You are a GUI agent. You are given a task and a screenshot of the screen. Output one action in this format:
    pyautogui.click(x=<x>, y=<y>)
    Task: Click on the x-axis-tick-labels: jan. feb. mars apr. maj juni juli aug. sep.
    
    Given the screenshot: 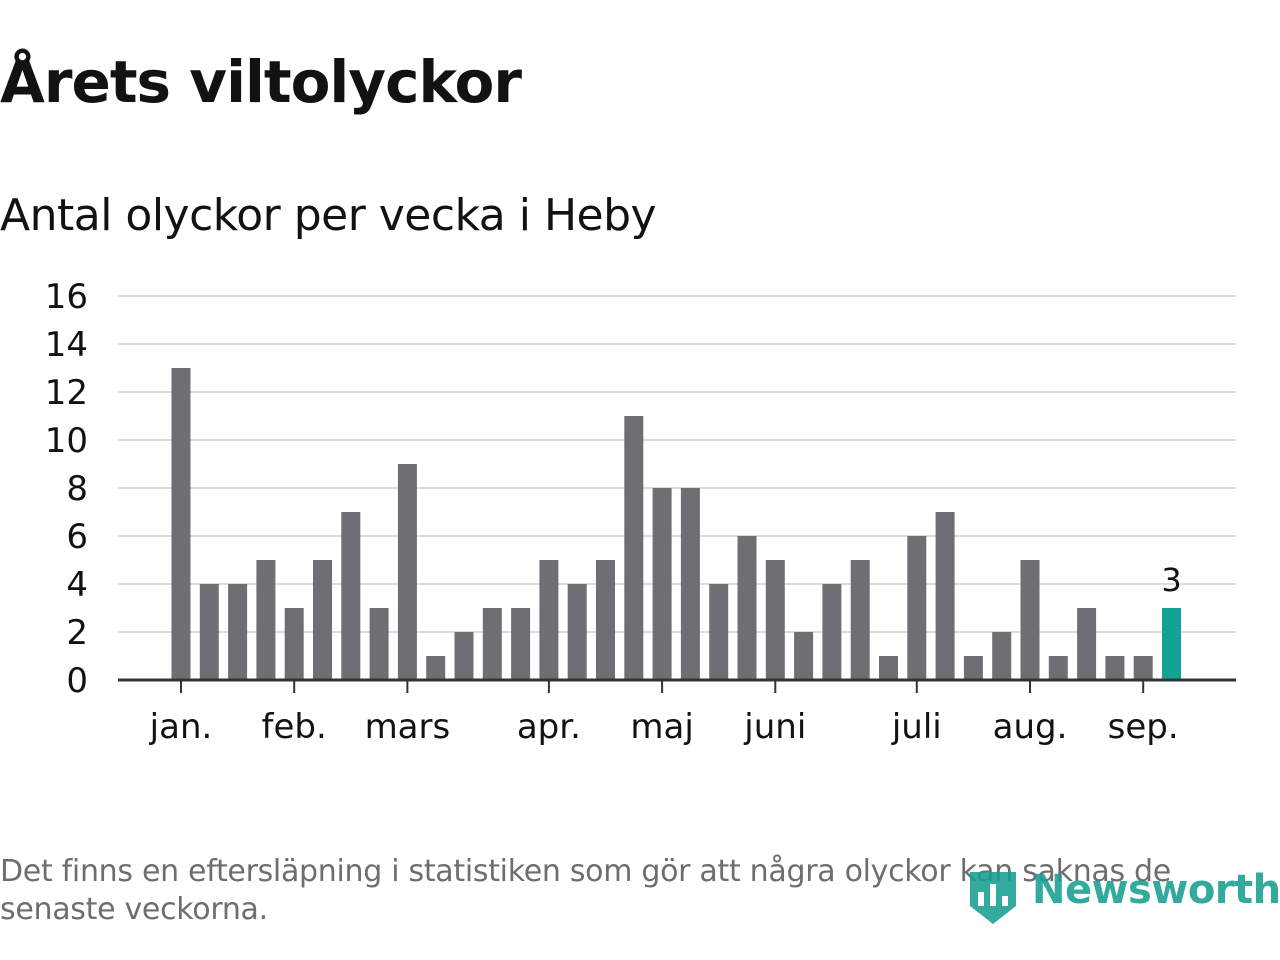 What is the action you would take?
    pyautogui.click(x=664, y=727)
    